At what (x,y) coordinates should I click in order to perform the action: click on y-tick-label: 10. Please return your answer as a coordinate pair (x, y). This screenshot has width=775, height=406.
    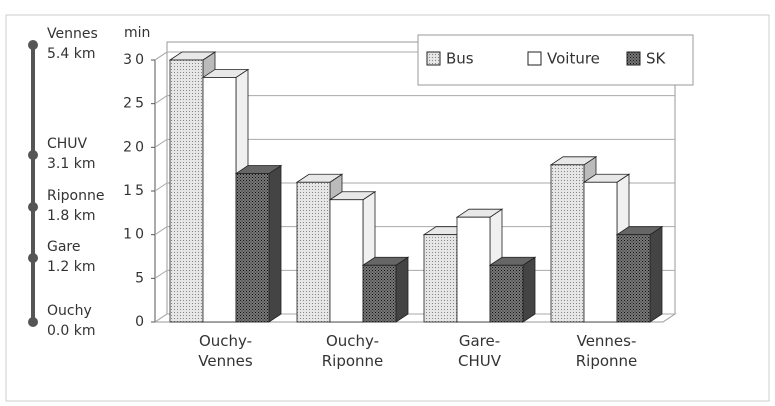
    Looking at the image, I should click on (135, 235).